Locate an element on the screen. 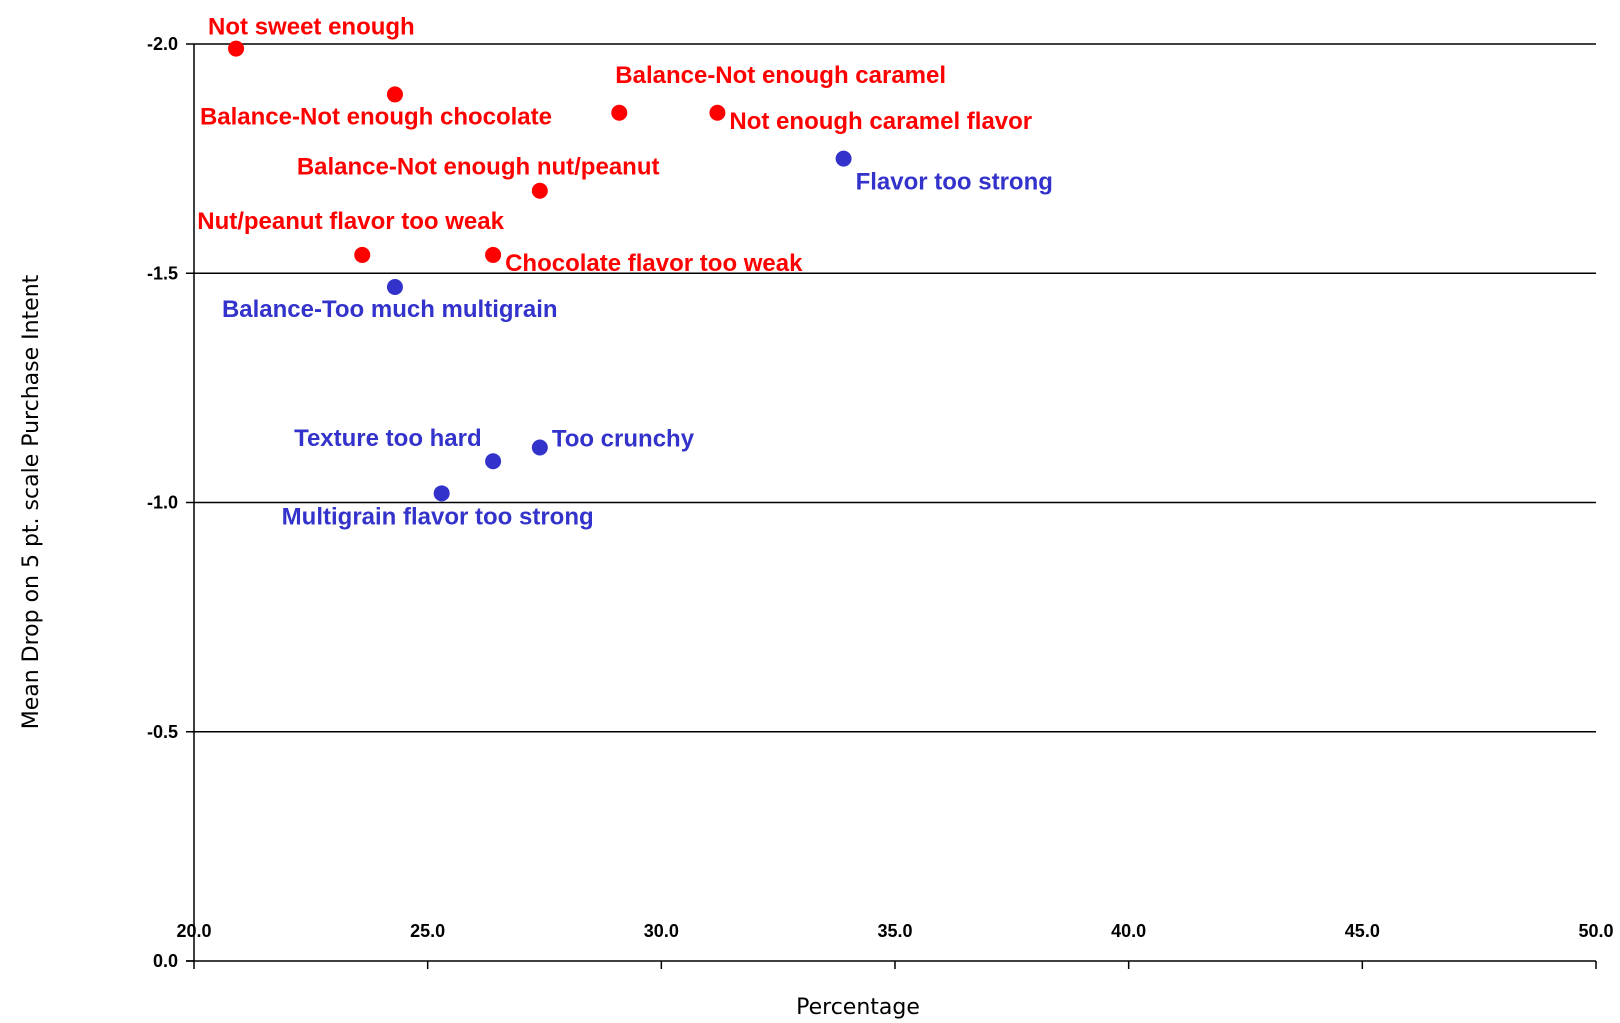 This screenshot has height=1023, width=1620. point-label: Not enough caramel flavor is located at coordinates (880, 121).